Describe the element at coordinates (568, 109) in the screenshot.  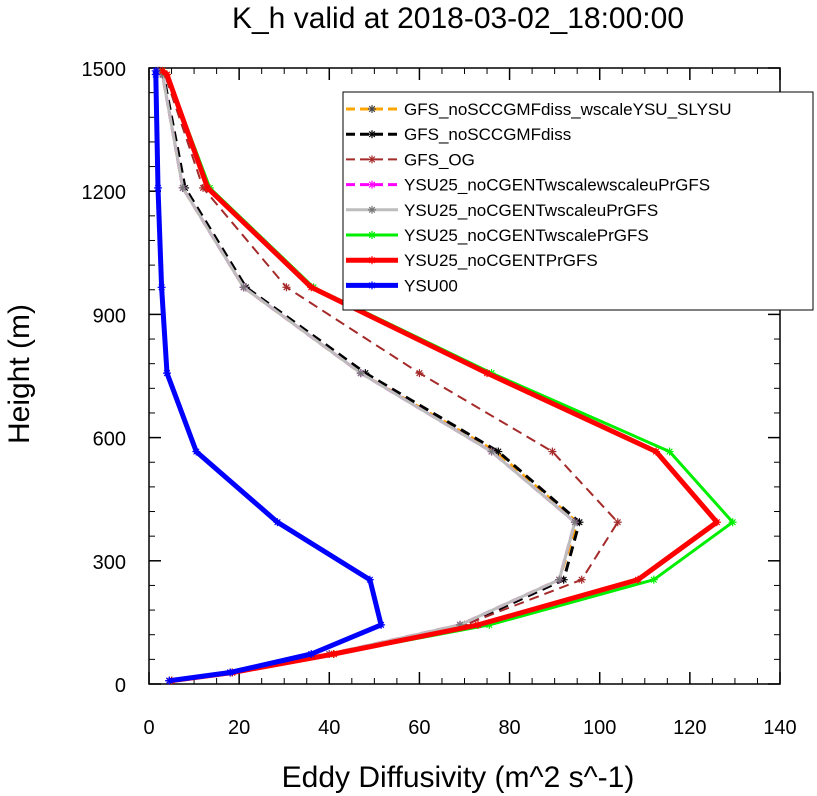
I see `legend-label: GFS_noSCCGMFdiss_wscaleYSU_SLYSU` at that location.